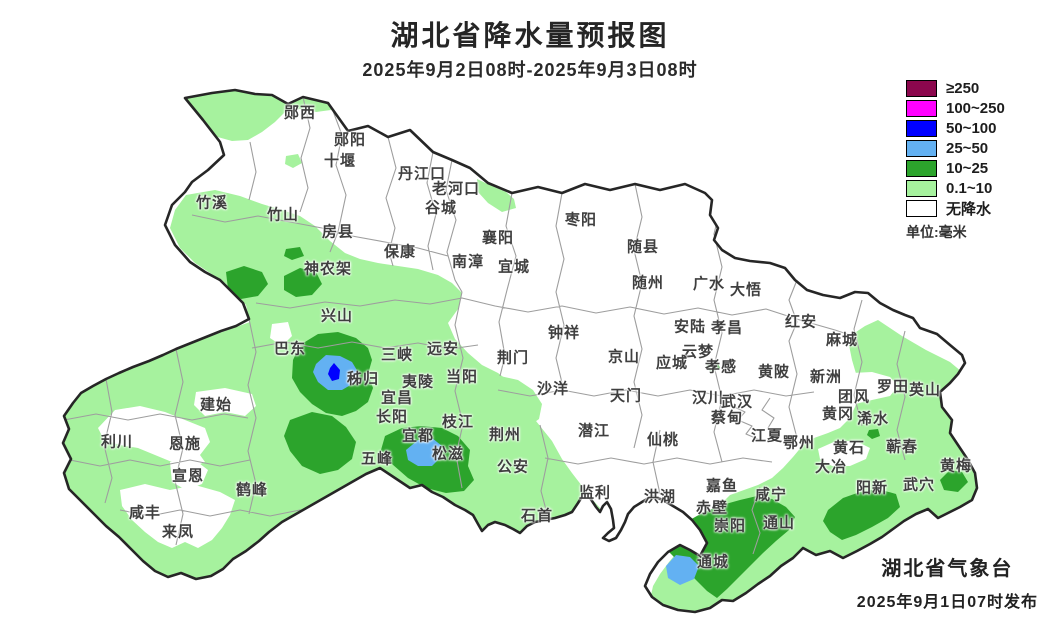 The image size is (1060, 620). What do you see at coordinates (216, 405) in the screenshot?
I see `county-label: 建始` at bounding box center [216, 405].